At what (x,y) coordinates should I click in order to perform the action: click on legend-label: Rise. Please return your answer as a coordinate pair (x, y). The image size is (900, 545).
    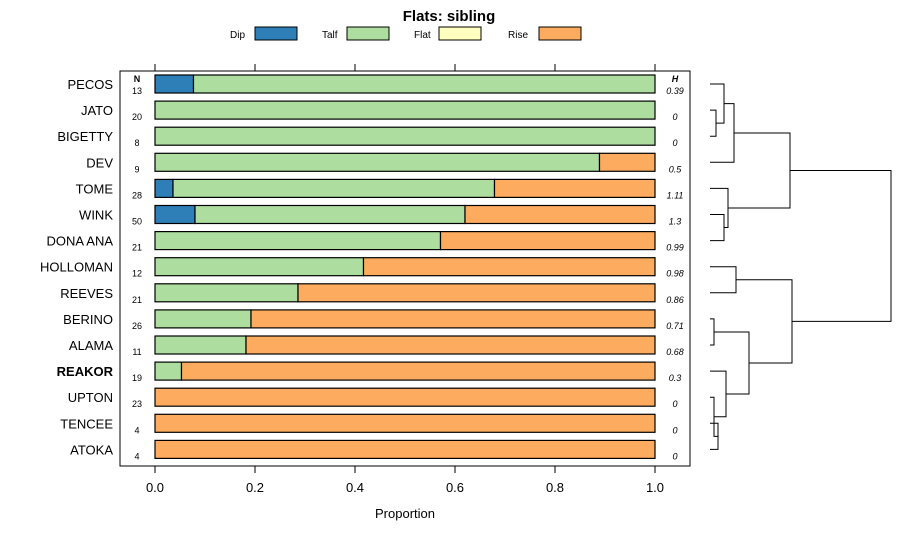
    Looking at the image, I should click on (518, 35).